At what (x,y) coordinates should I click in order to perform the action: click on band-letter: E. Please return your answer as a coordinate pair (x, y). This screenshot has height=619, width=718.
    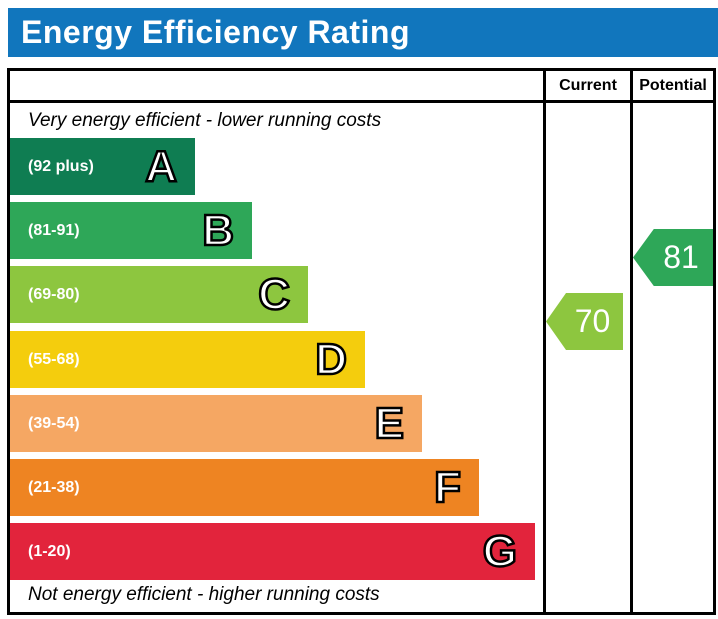
    Looking at the image, I should click on (389, 424).